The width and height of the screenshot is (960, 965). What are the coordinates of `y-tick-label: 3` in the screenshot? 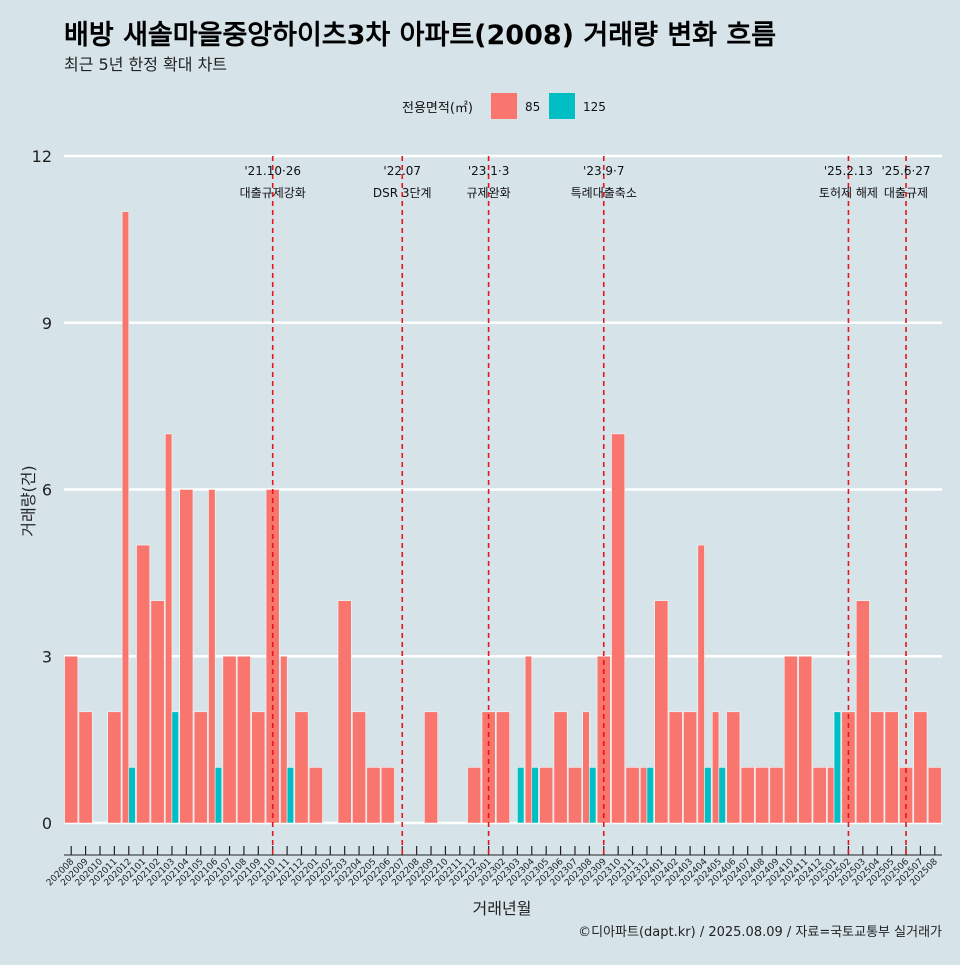 It's located at (47, 656).